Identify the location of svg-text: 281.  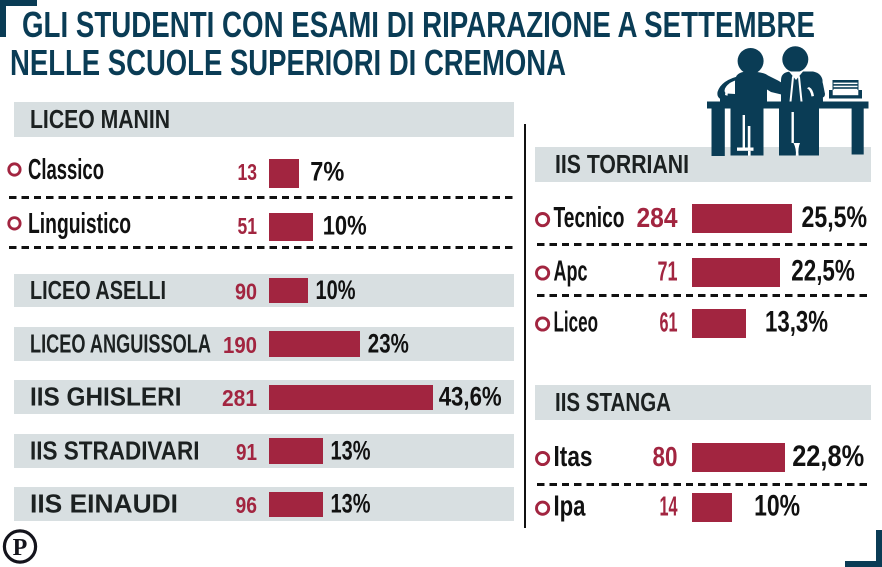
(239, 398).